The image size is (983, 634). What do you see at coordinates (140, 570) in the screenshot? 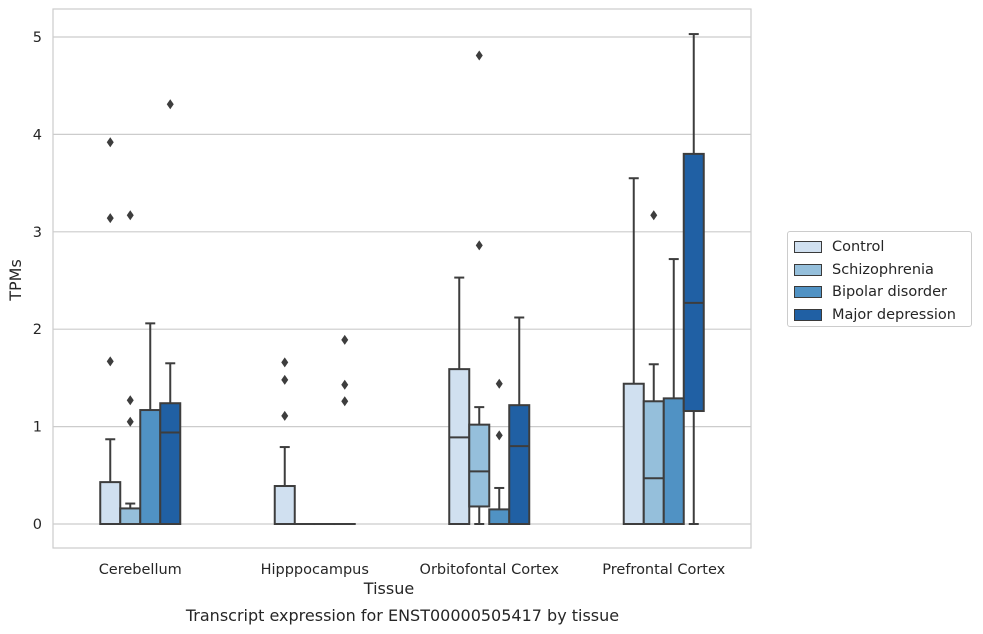
I see `x-tick-label: Cerebellum` at bounding box center [140, 570].